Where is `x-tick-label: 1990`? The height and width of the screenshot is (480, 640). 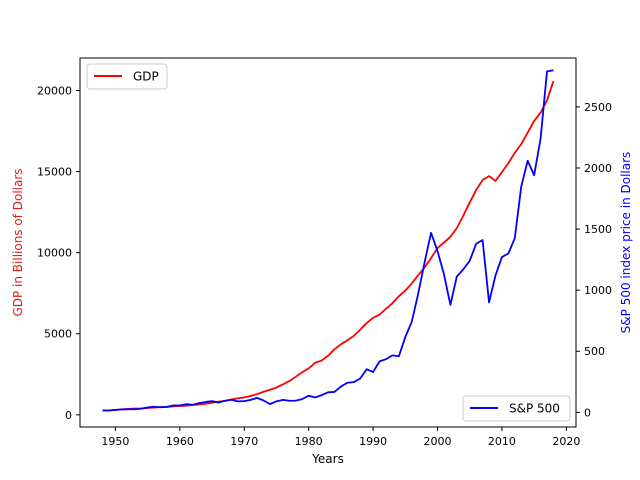 x-tick-label: 1990 is located at coordinates (373, 441).